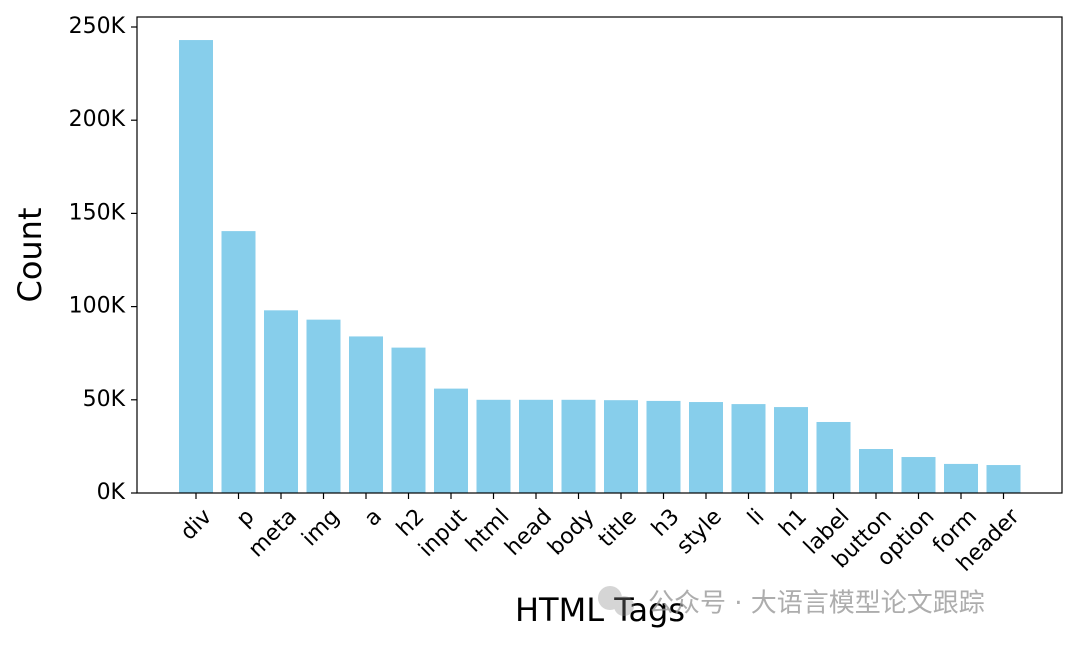  I want to click on x-tick-label: li, so click(756, 517).